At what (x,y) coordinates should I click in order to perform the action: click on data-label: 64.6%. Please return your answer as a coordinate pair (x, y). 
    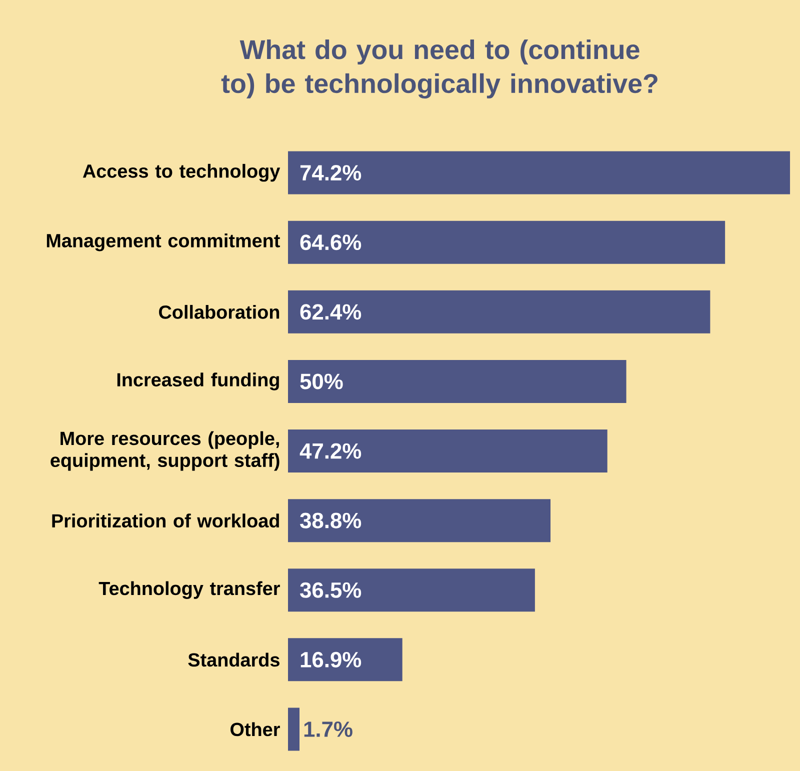
    Looking at the image, I should click on (331, 242).